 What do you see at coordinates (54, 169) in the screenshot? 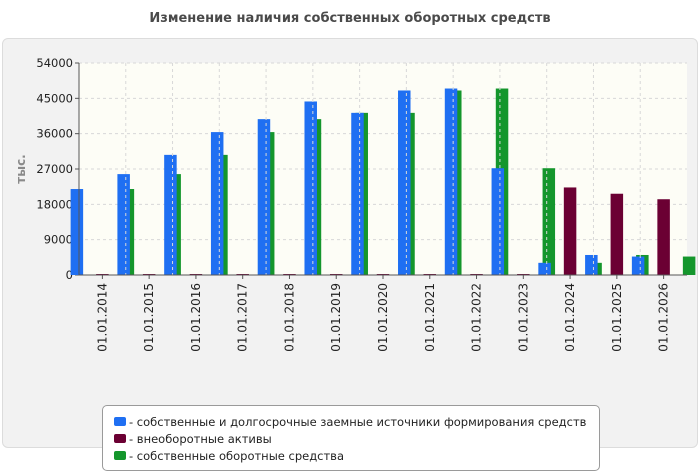
I see `y-tick-label: 27000` at bounding box center [54, 169].